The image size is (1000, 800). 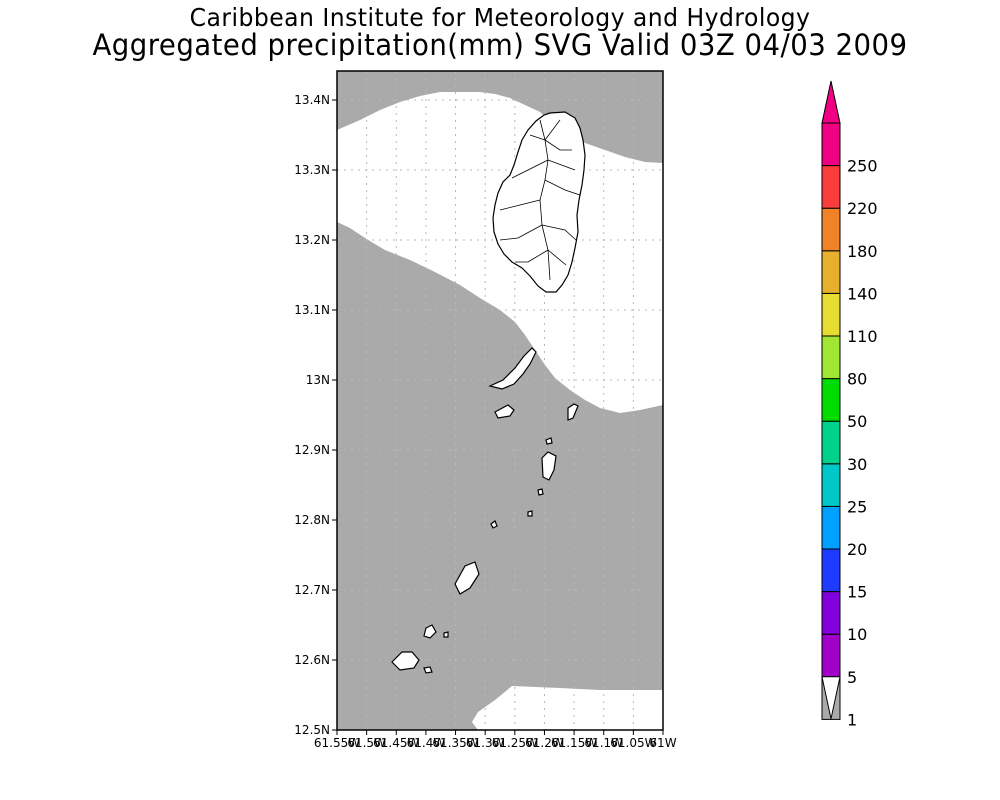 What do you see at coordinates (312, 240) in the screenshot?
I see `lat-tick-label: 13.2N` at bounding box center [312, 240].